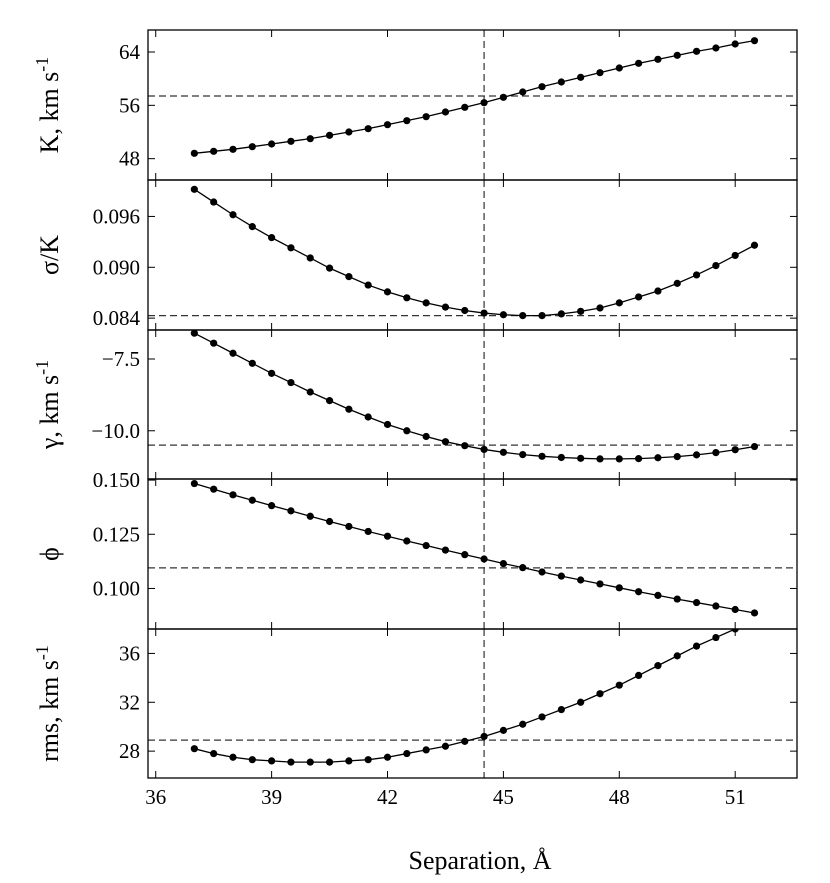  Describe the element at coordinates (116, 588) in the screenshot. I see `y-tick-label-phi: 0.100` at that location.